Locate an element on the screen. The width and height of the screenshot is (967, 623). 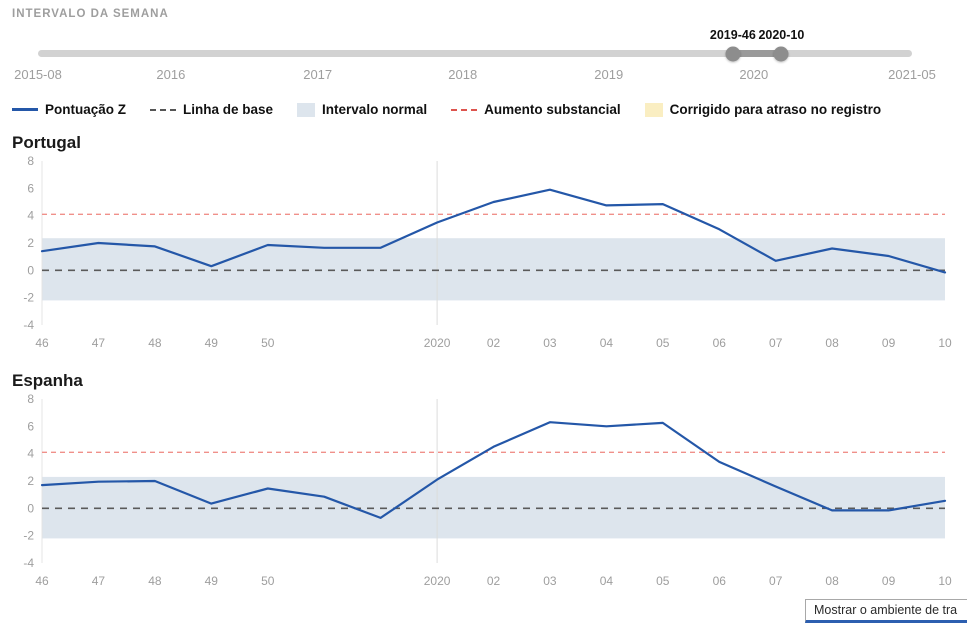
legend-item: Pontuação Z is located at coordinates (69, 109).